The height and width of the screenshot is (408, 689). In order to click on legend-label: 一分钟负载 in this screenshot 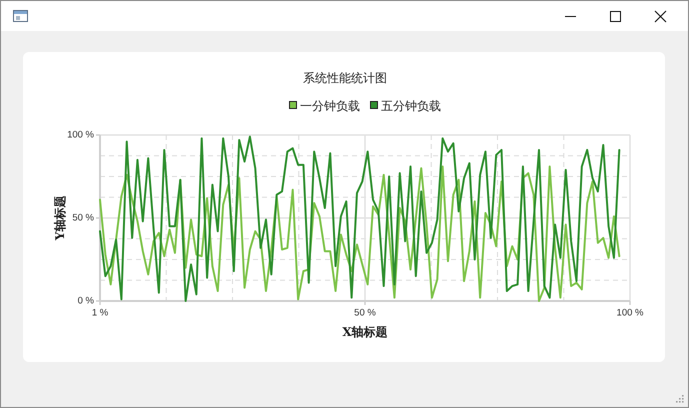, I will do `click(330, 106)`.